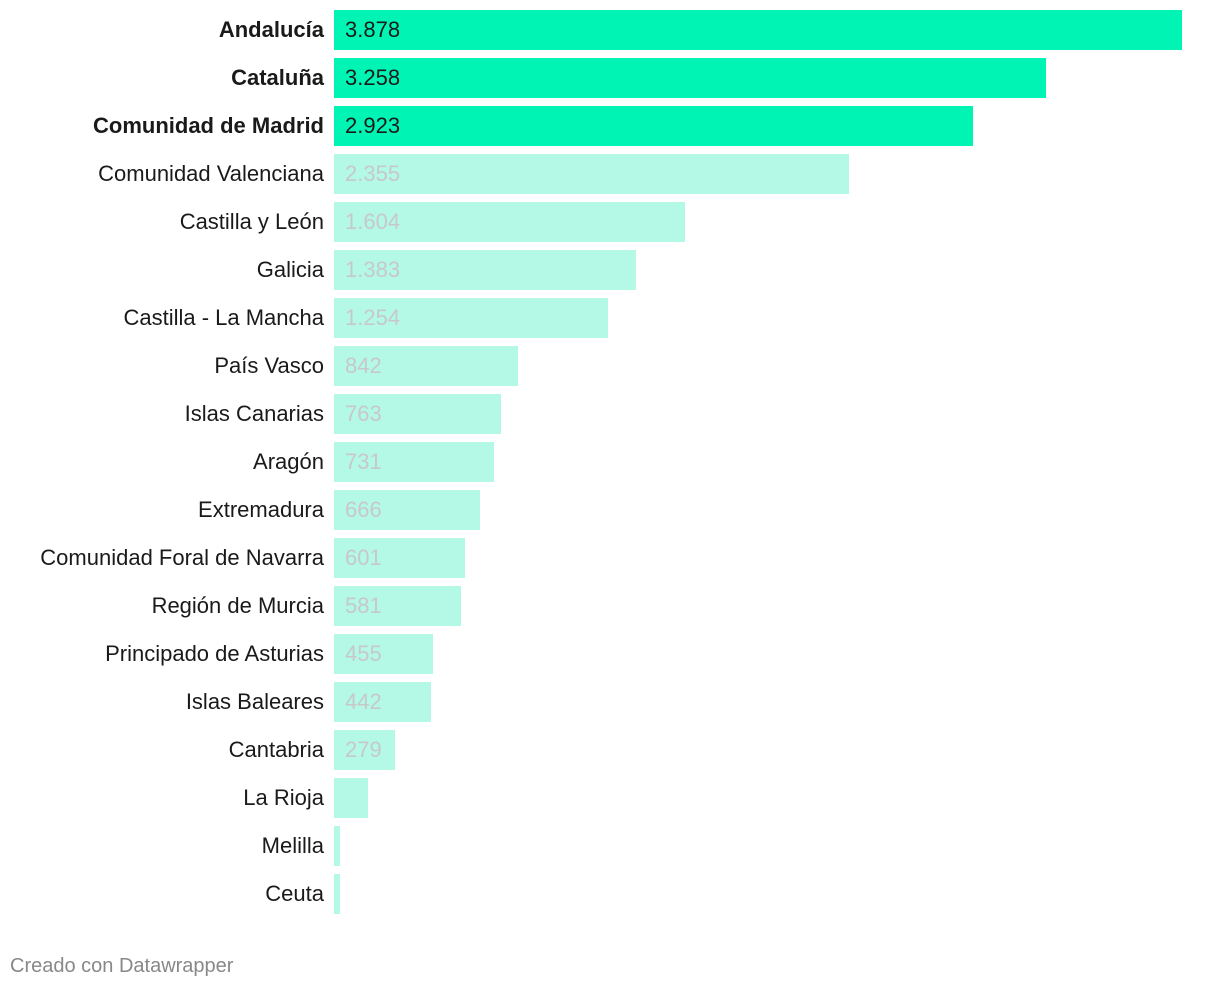 The width and height of the screenshot is (1220, 990). What do you see at coordinates (251, 221) in the screenshot?
I see `category-label: Castilla y León` at bounding box center [251, 221].